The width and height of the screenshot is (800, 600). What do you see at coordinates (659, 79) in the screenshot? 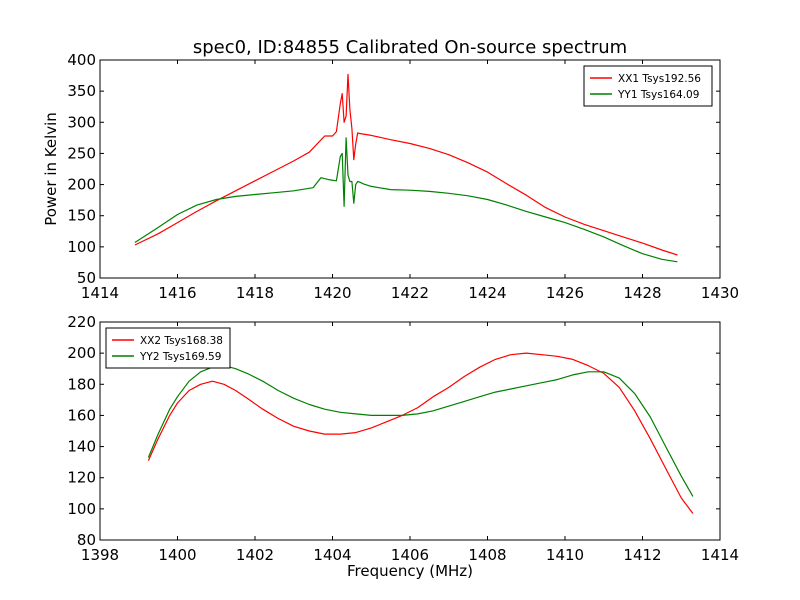
I see `plot1-legend-label: XX1 Tsys192.56` at bounding box center [659, 79].